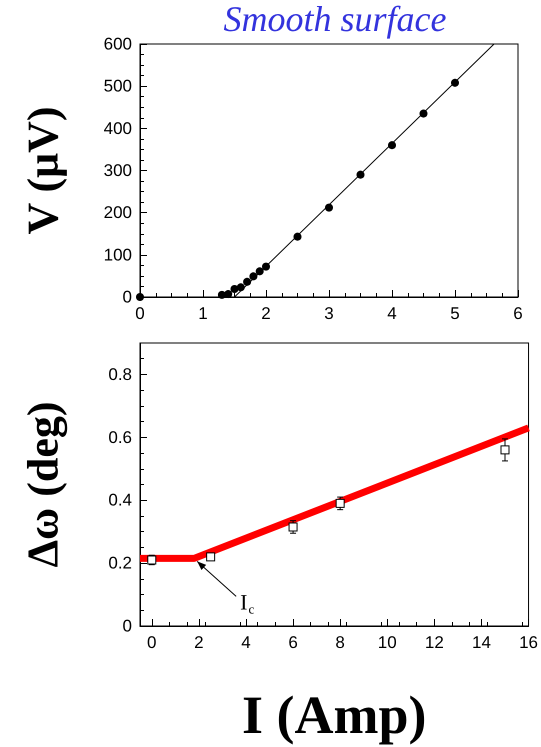 The width and height of the screenshot is (541, 747). What do you see at coordinates (118, 86) in the screenshot?
I see `y-tick-label: 500` at bounding box center [118, 86].